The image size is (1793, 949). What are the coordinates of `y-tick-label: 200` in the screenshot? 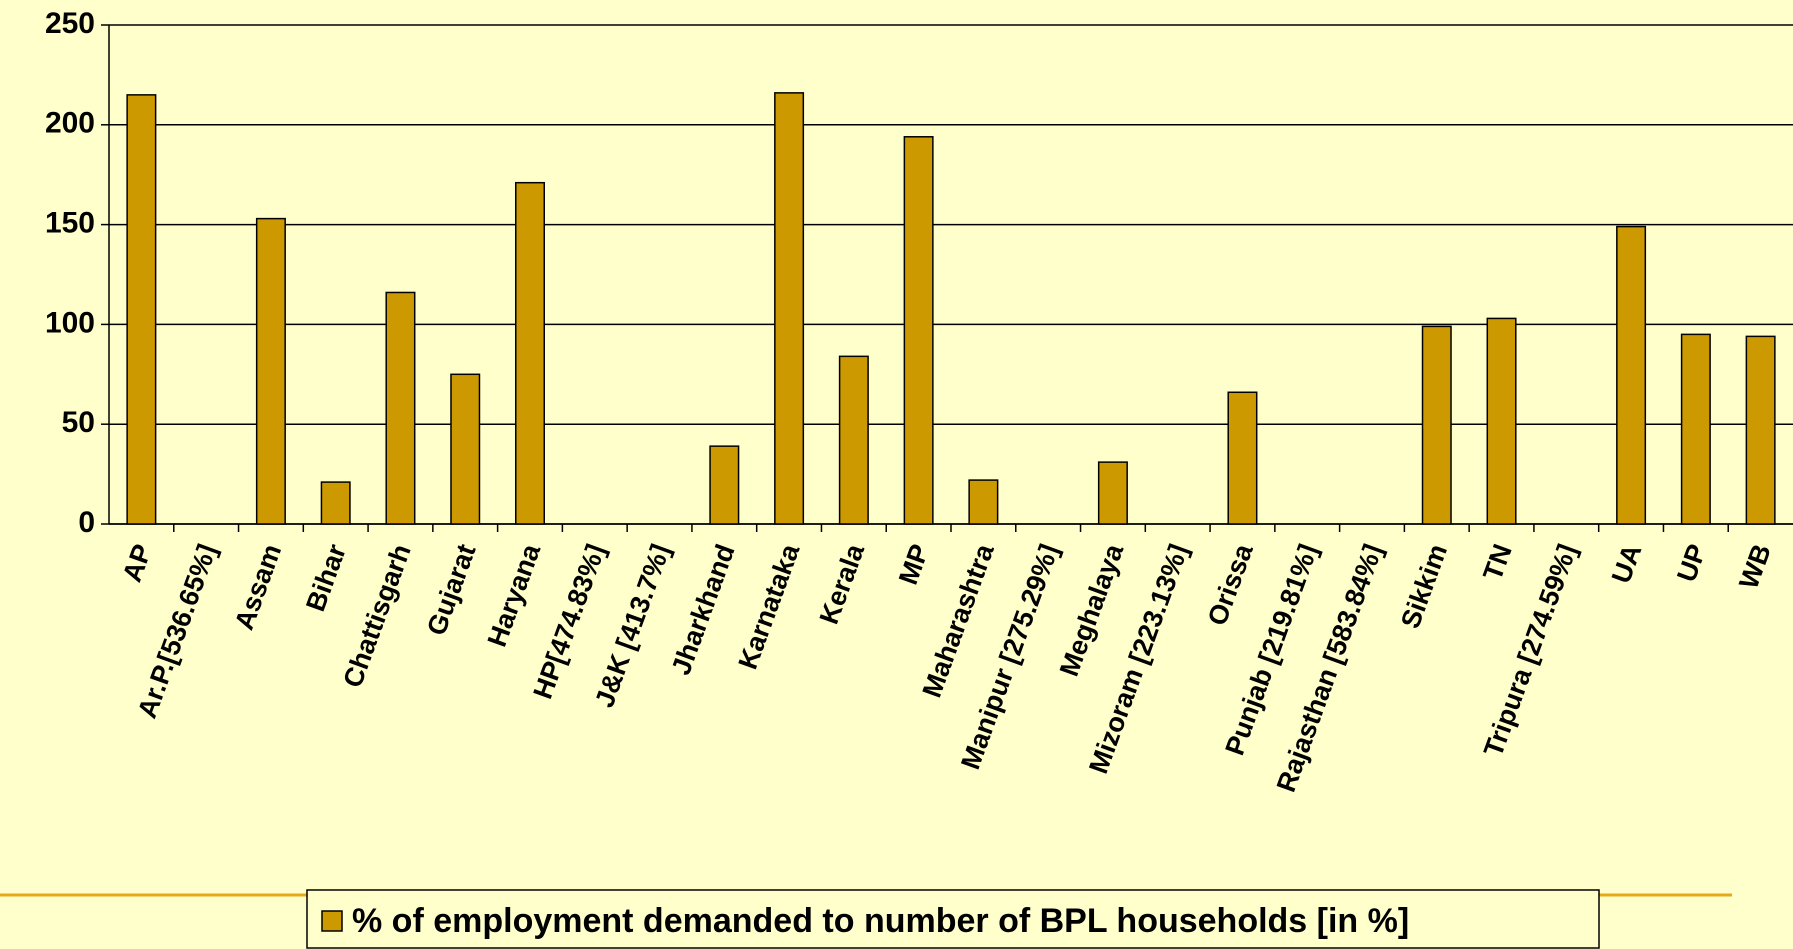 It's located at (70, 123).